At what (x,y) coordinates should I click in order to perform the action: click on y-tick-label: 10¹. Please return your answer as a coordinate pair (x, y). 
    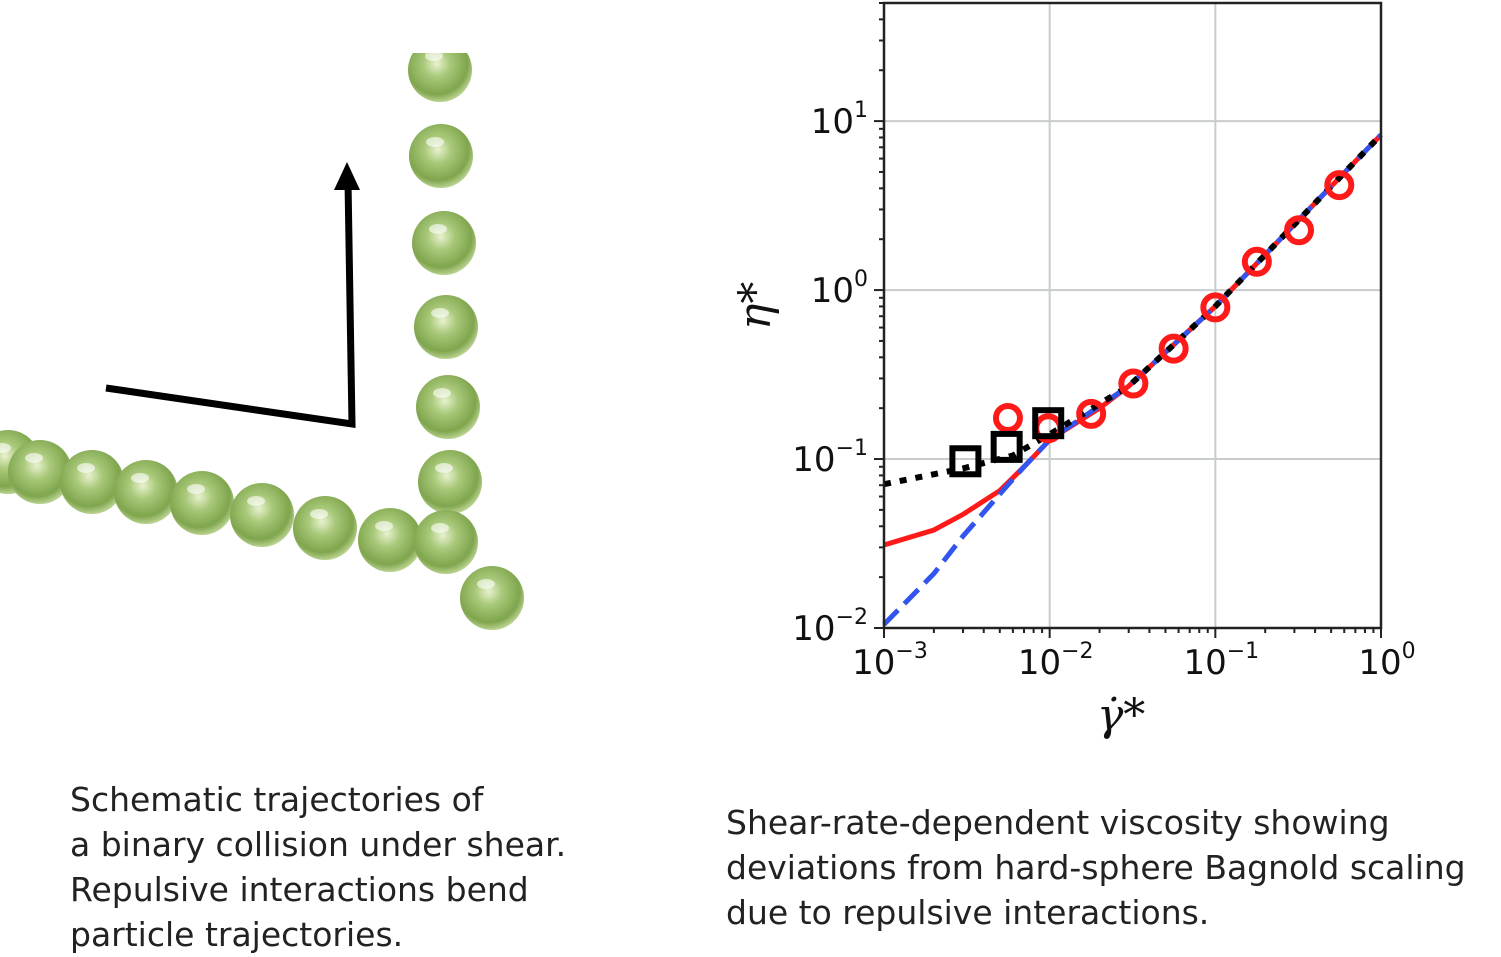
    Looking at the image, I should click on (839, 120).